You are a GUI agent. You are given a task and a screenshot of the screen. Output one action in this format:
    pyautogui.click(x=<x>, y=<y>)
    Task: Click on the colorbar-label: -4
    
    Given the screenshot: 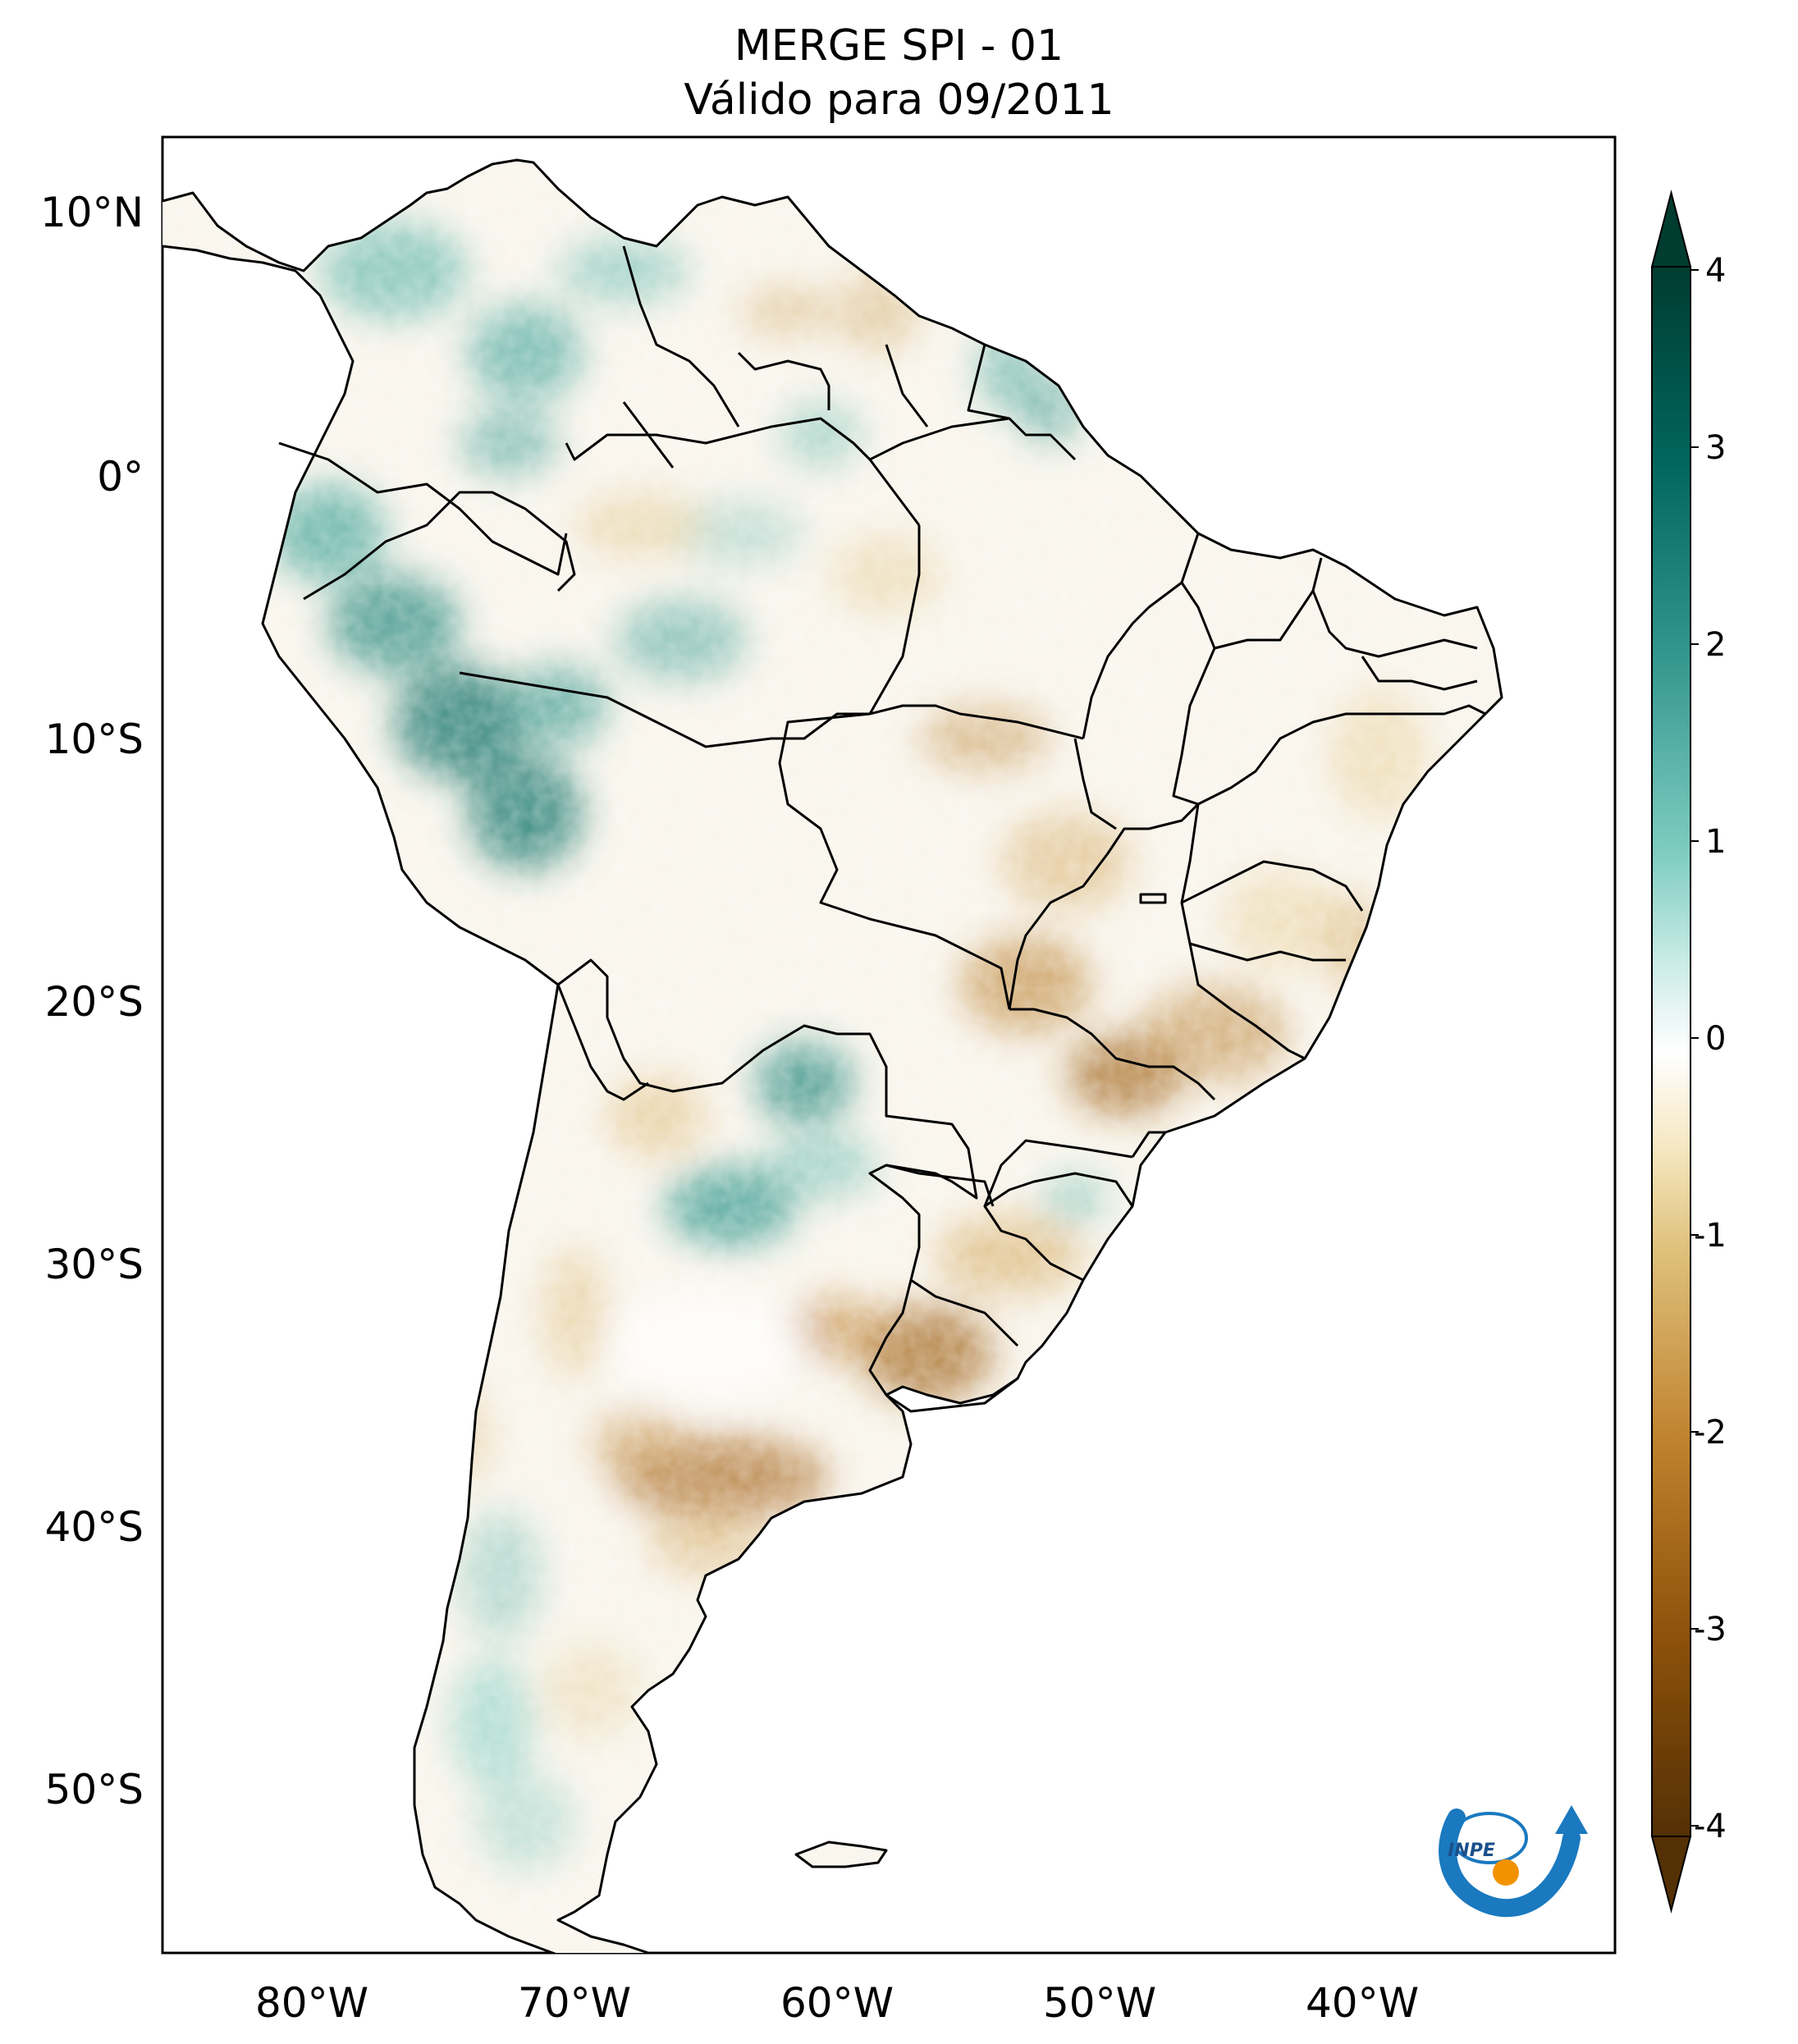 What is the action you would take?
    pyautogui.click(x=1710, y=1826)
    